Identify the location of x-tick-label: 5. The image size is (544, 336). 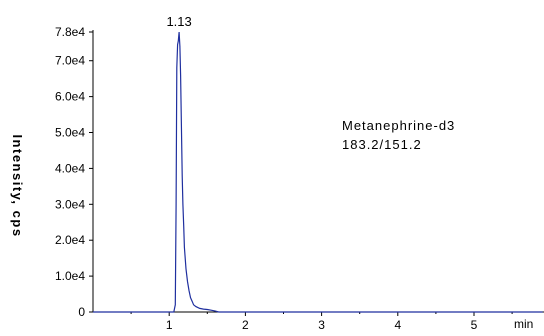
(474, 325).